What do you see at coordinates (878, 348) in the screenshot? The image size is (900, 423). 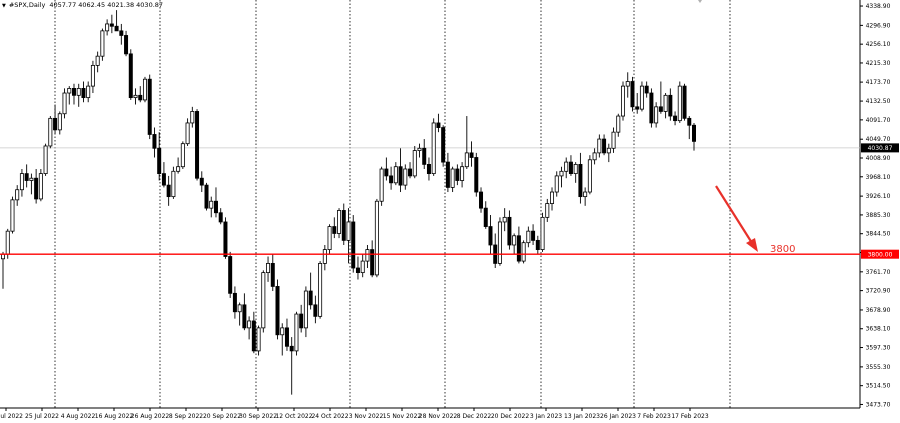 I see `y-tick-label: 3597.30` at bounding box center [878, 348].